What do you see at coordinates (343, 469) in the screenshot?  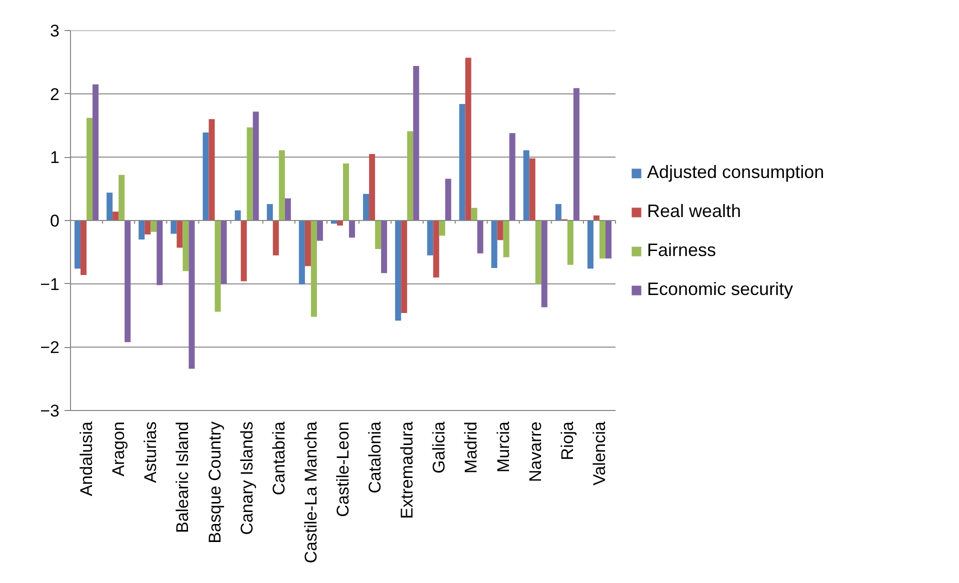 I see `x-tick-label: Castile-Leon` at bounding box center [343, 469].